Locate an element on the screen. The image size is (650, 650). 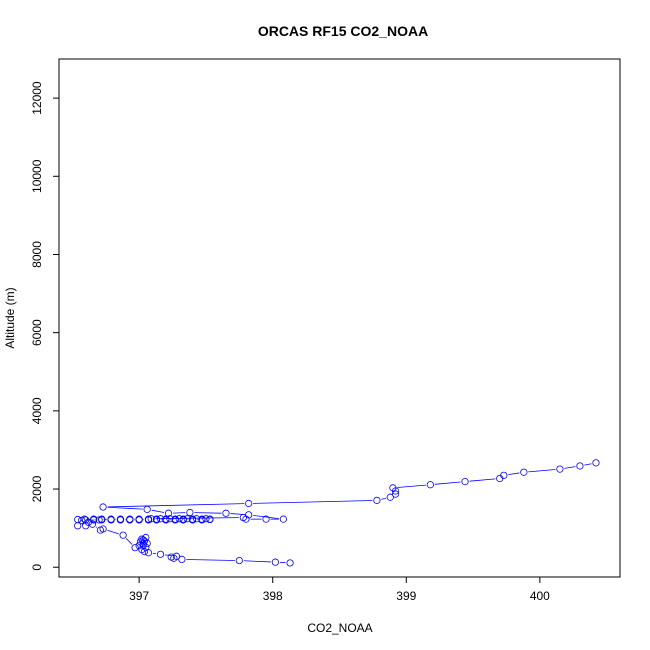
x-tick-label: 398 is located at coordinates (273, 596).